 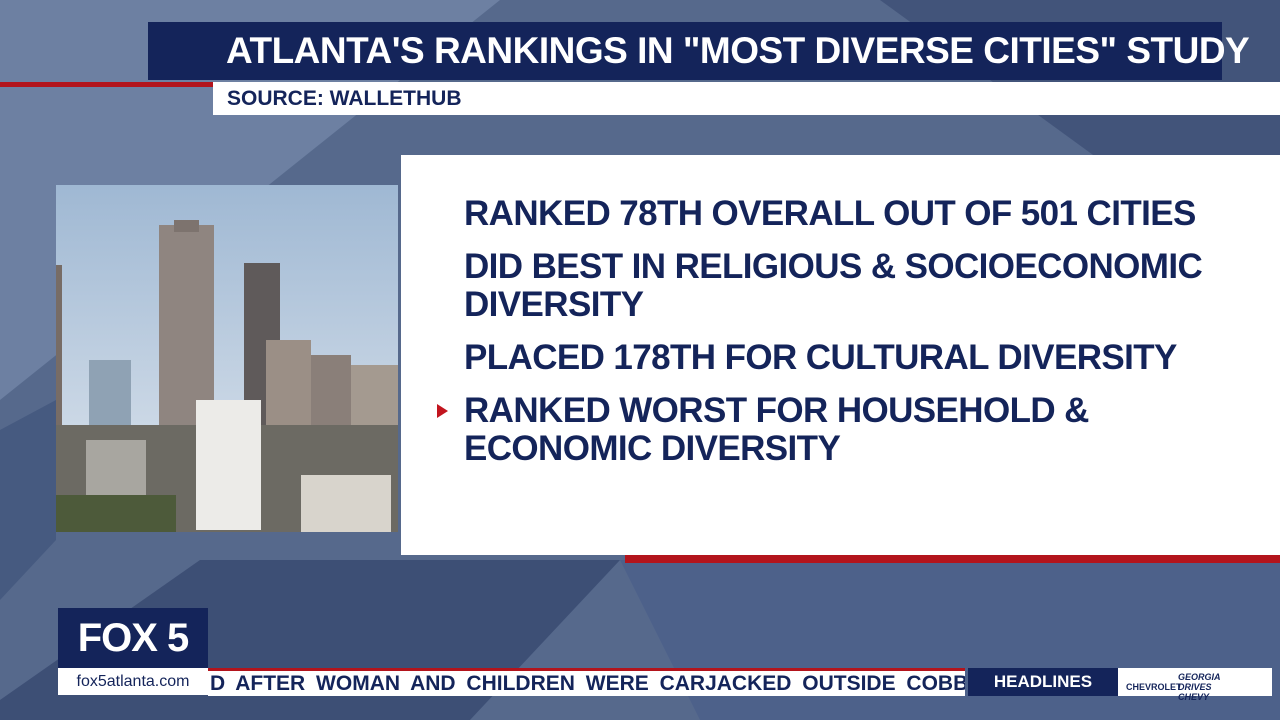 What do you see at coordinates (1199, 687) in the screenshot?
I see `sponsor-tag: GEORGIA DRIVES CHEVY` at bounding box center [1199, 687].